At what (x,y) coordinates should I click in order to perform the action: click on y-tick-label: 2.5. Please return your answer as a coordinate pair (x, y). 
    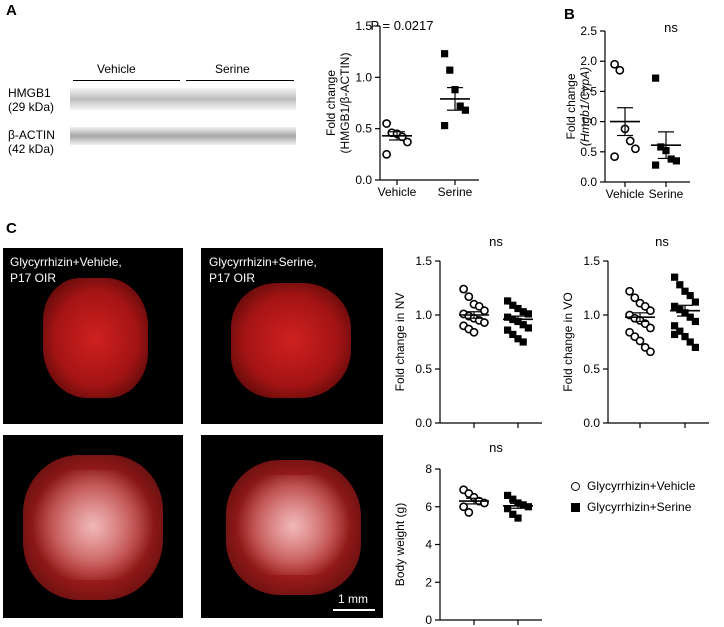
    Looking at the image, I should click on (588, 31).